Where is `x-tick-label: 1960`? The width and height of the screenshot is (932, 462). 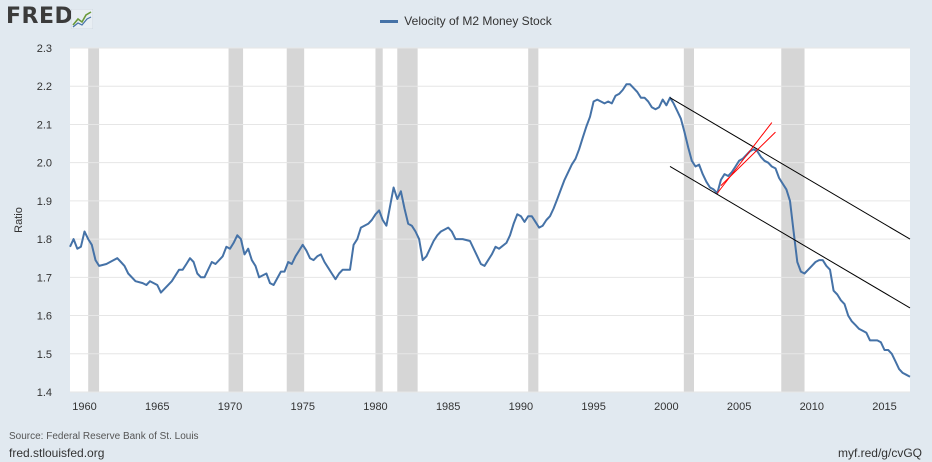
x-tick-label: 1960 is located at coordinates (84, 407).